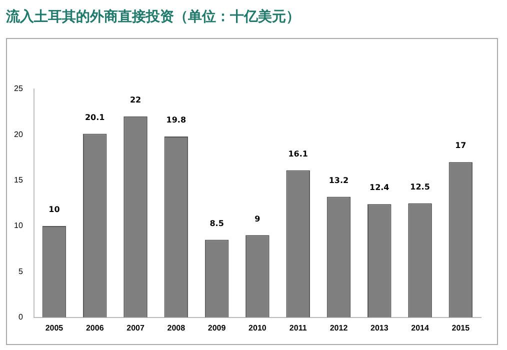  I want to click on x-tick-label: 2008, so click(176, 327).